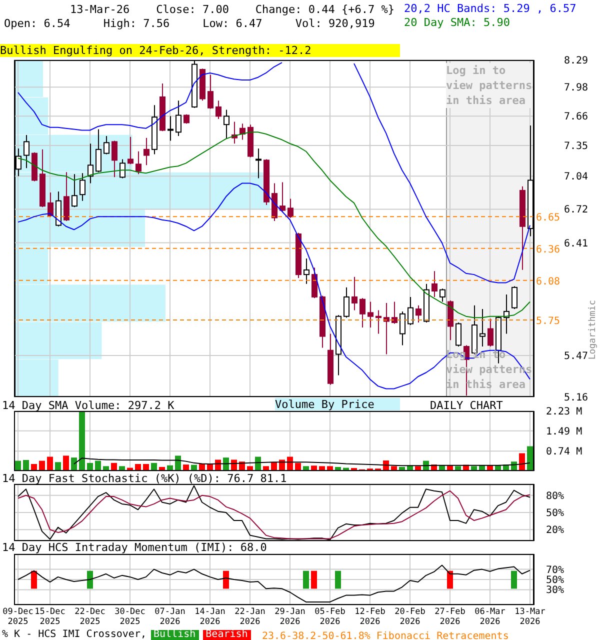  What do you see at coordinates (290, 617) in the screenshot?
I see `x-tick-label: 29-Jan 2026` at bounding box center [290, 617].